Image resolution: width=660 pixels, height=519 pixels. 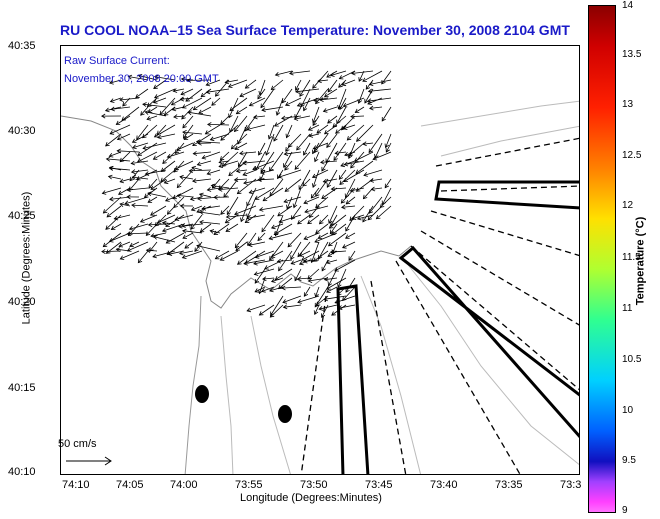 I want to click on y-axis-label: Latitude (Degrees:Minutes), so click(x=26, y=258).